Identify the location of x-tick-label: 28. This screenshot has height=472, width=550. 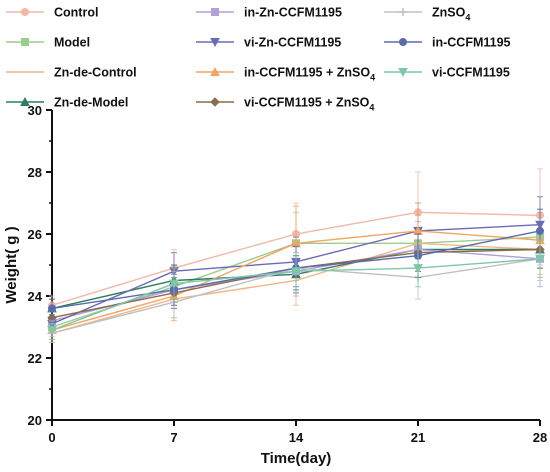
(540, 437).